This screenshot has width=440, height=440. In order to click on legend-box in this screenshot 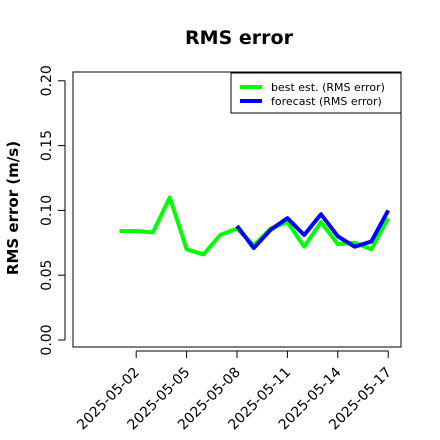, I will do `click(316, 93)`.